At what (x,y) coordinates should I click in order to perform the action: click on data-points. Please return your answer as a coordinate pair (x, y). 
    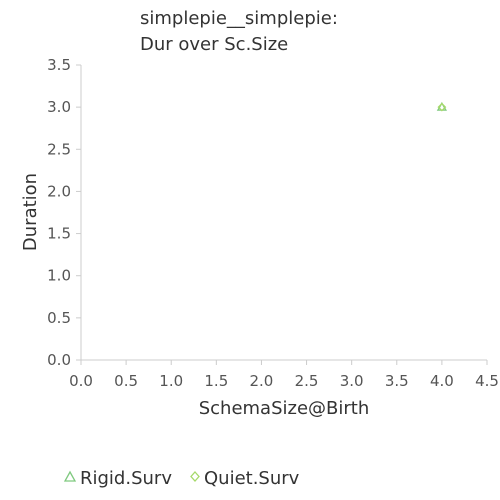
    Looking at the image, I should click on (442, 106).